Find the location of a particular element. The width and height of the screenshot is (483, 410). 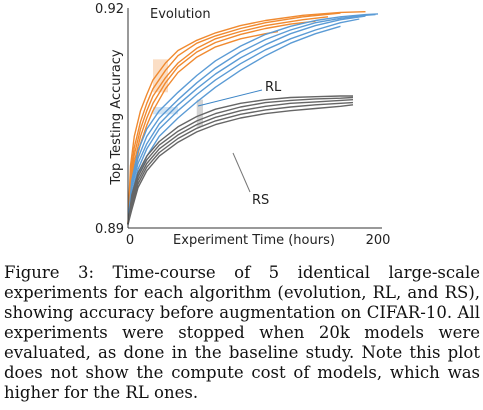

annotations: Evolution RL RS is located at coordinates (216, 107).